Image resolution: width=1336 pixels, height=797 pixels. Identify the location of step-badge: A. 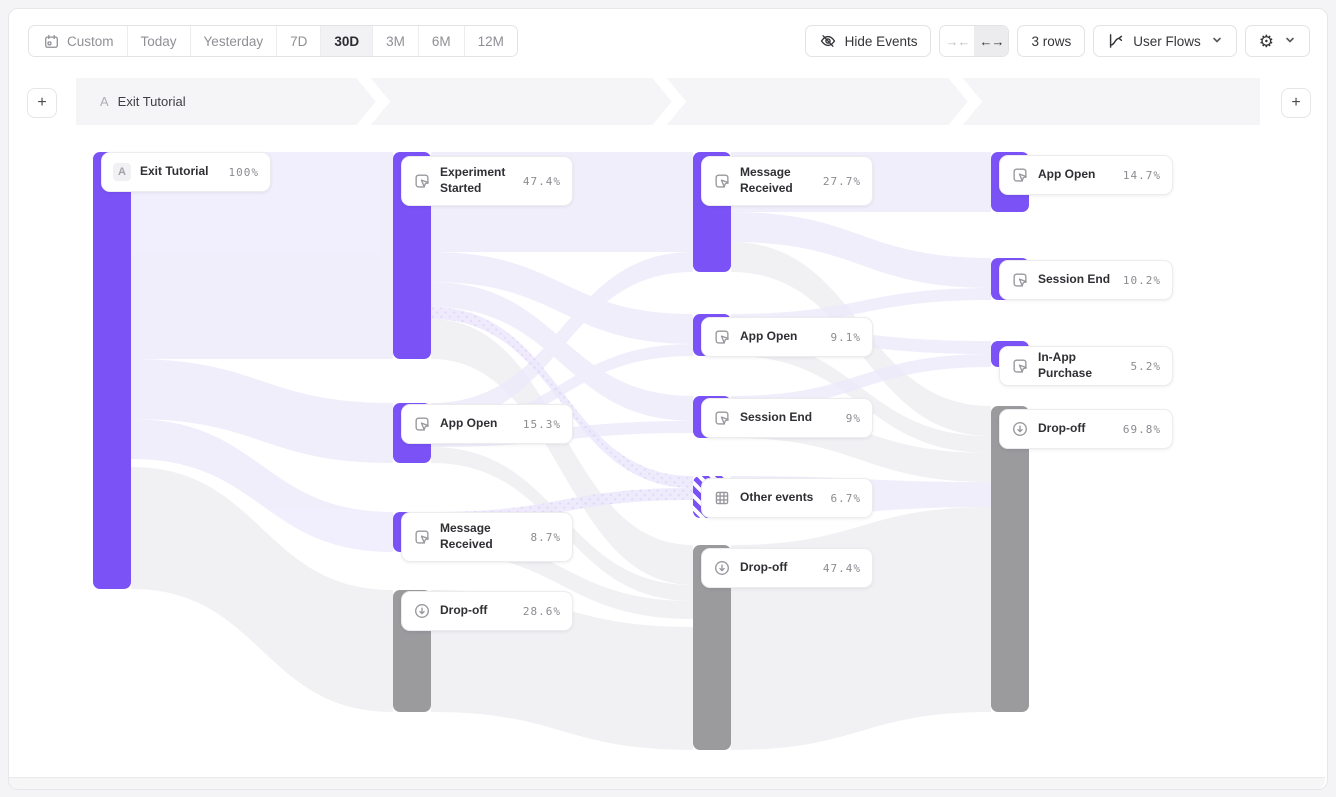
(104, 101).